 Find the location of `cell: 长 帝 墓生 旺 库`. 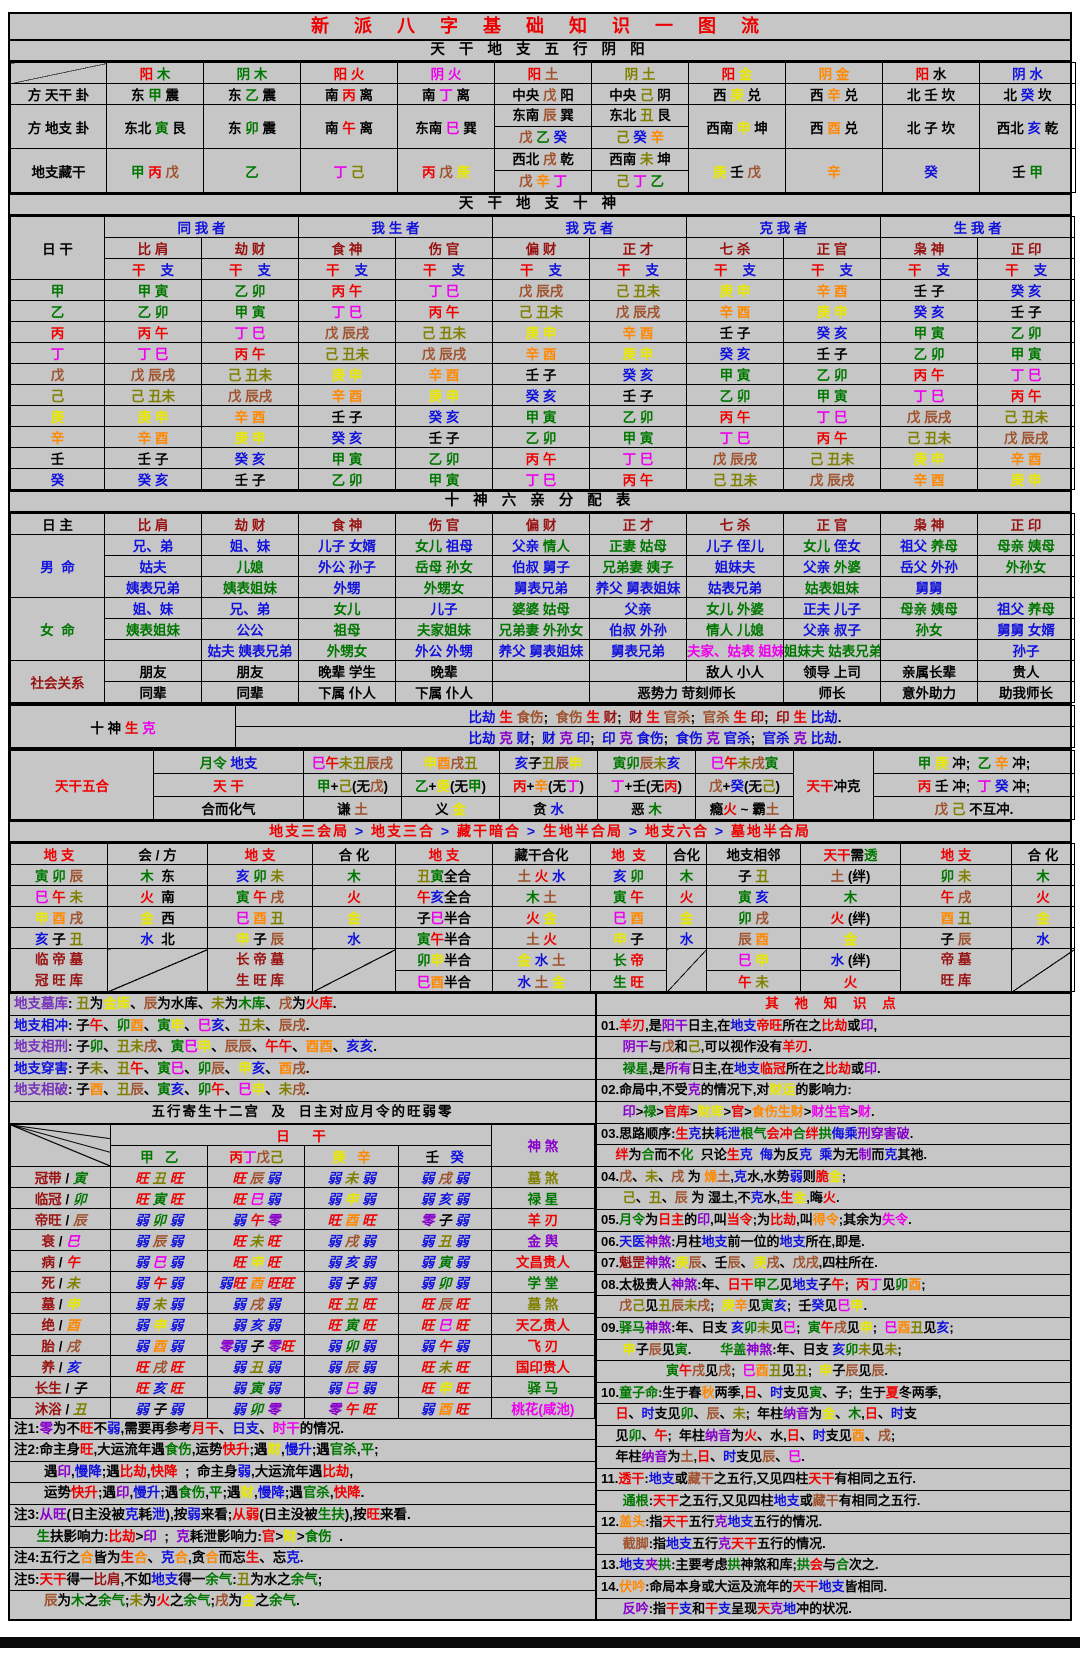

cell: 长 帝 墓生 旺 库 is located at coordinates (260, 970).